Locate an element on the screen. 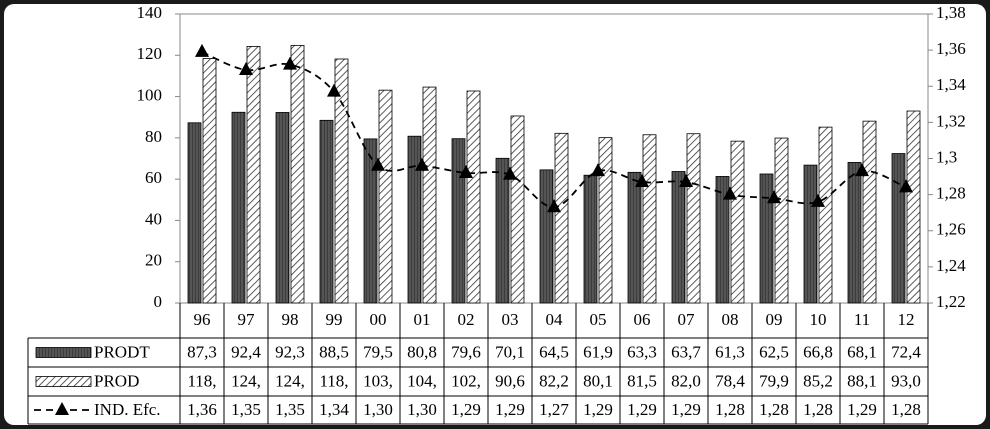 This screenshot has width=990, height=429. data-label: 62,5 is located at coordinates (774, 351).